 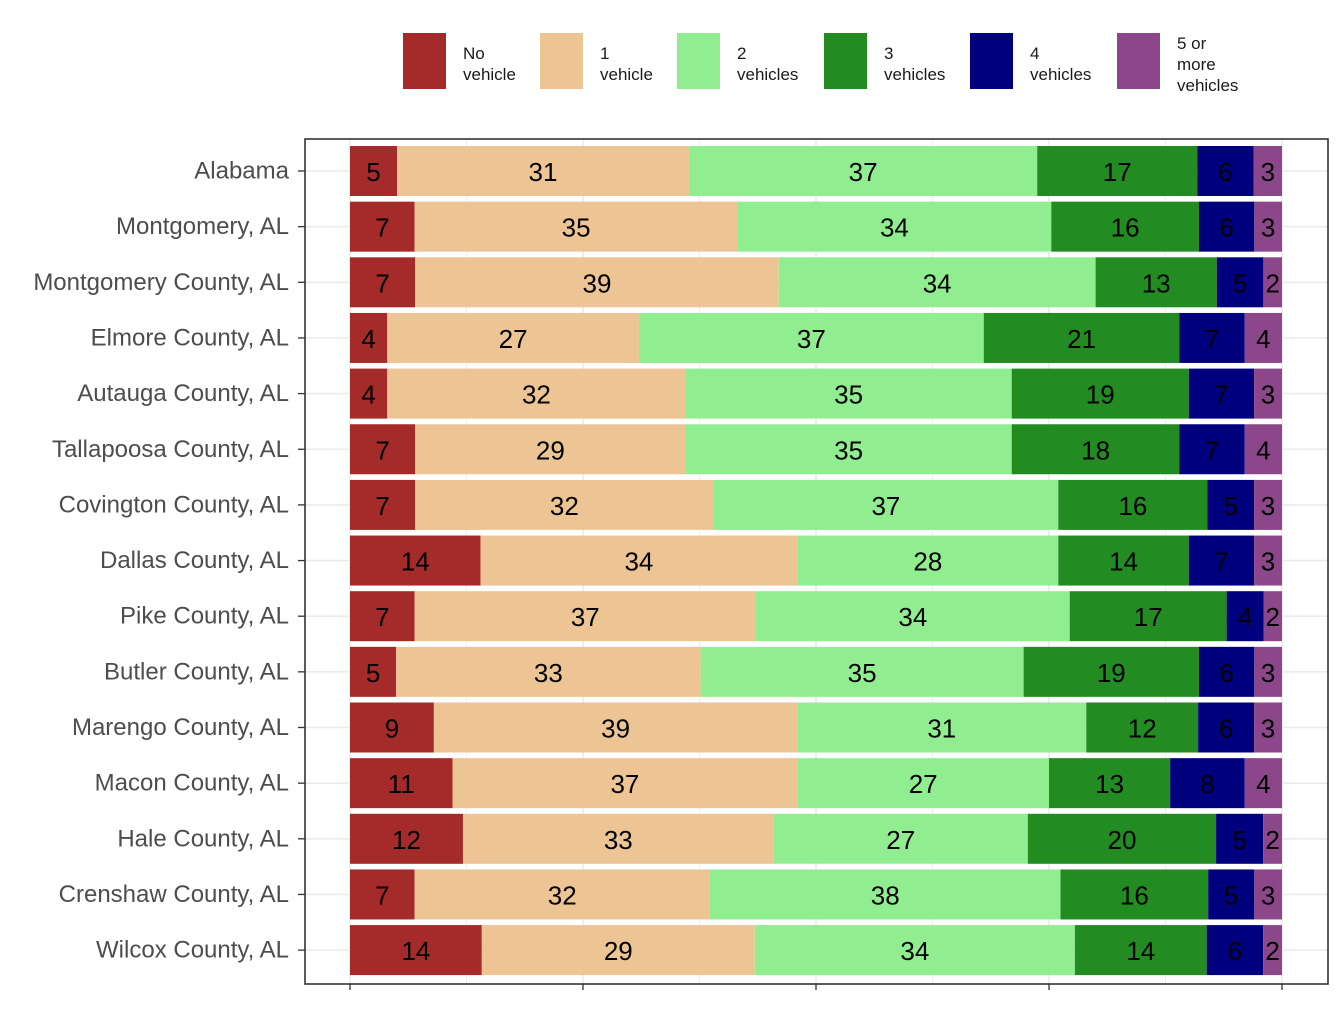 What do you see at coordinates (1208, 64) in the screenshot?
I see `legend-label: 5 or more vehicles` at bounding box center [1208, 64].